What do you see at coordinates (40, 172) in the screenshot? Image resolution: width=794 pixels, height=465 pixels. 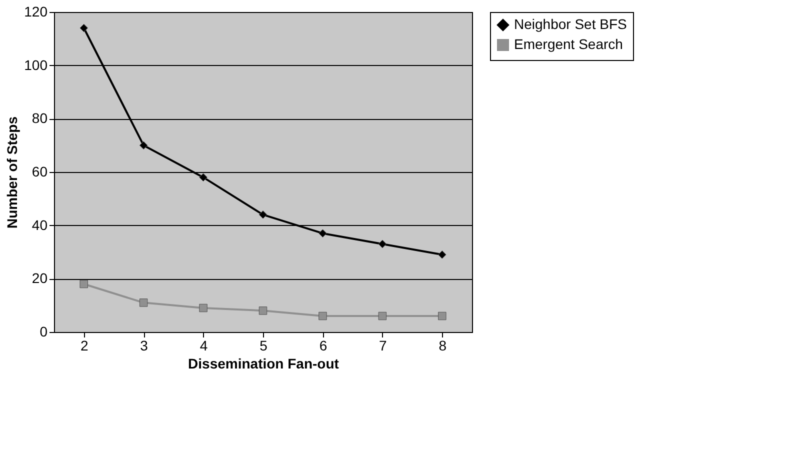 I see `y-tick-label: 60` at bounding box center [40, 172].